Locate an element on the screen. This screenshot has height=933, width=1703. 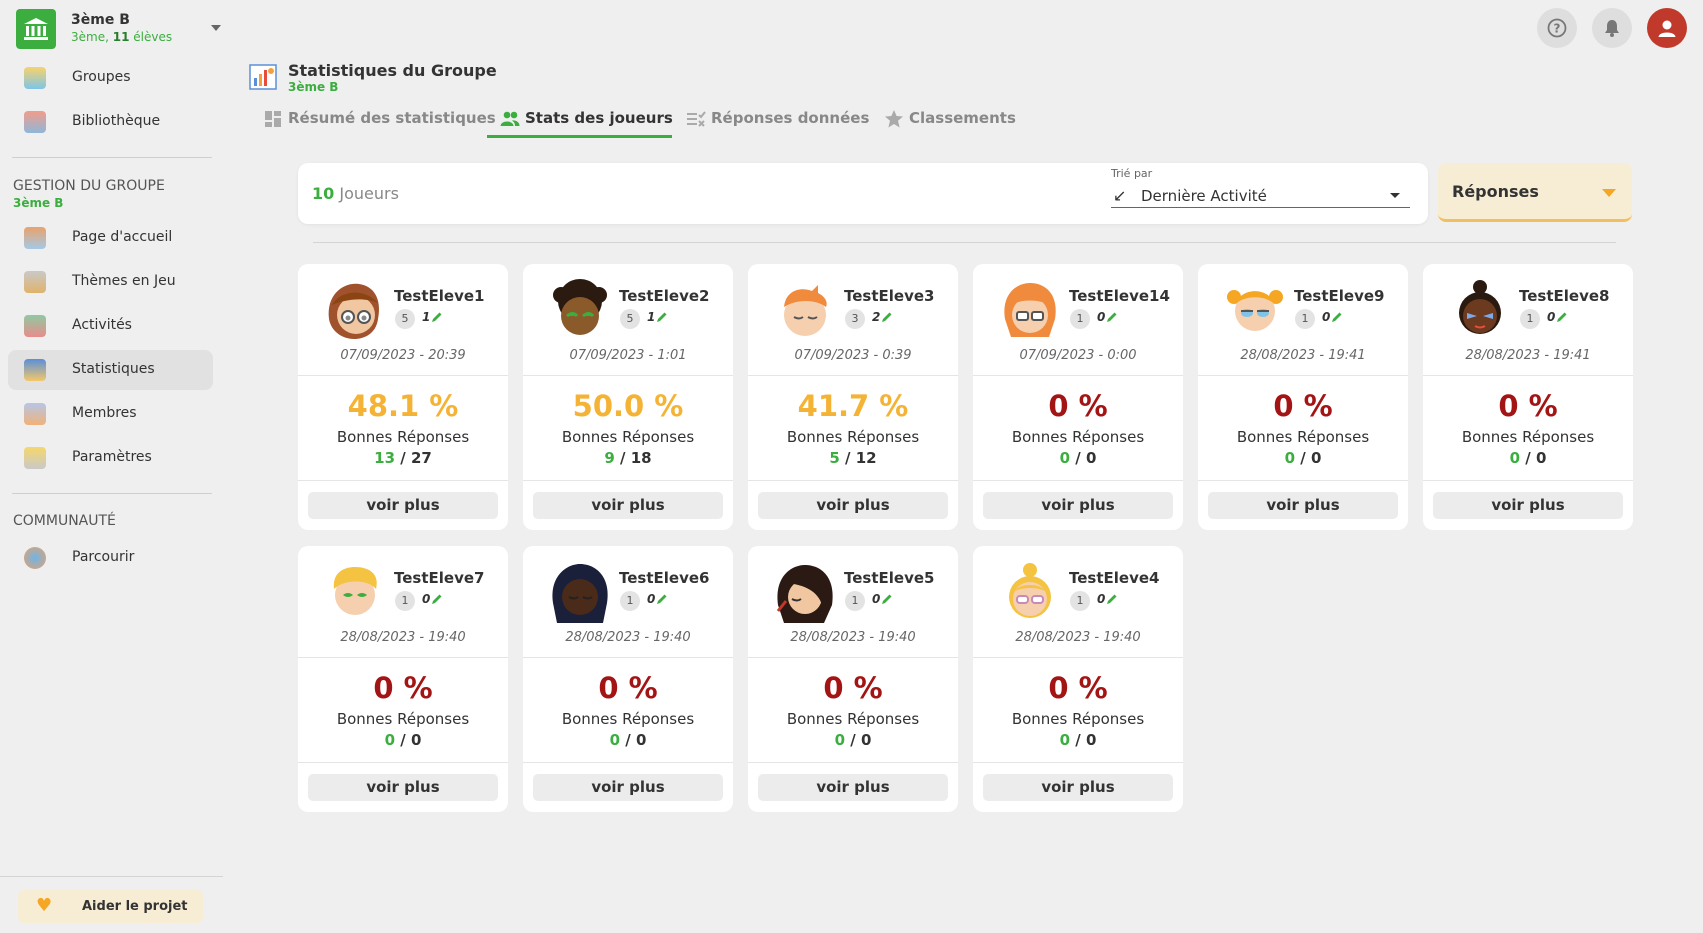
sidebar-item-groupes: Groupes is located at coordinates (110, 78).